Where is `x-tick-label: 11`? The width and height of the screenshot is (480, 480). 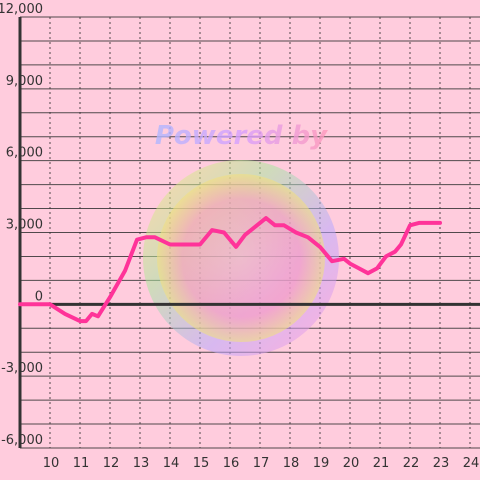
x-tick-label: 11 is located at coordinates (81, 463).